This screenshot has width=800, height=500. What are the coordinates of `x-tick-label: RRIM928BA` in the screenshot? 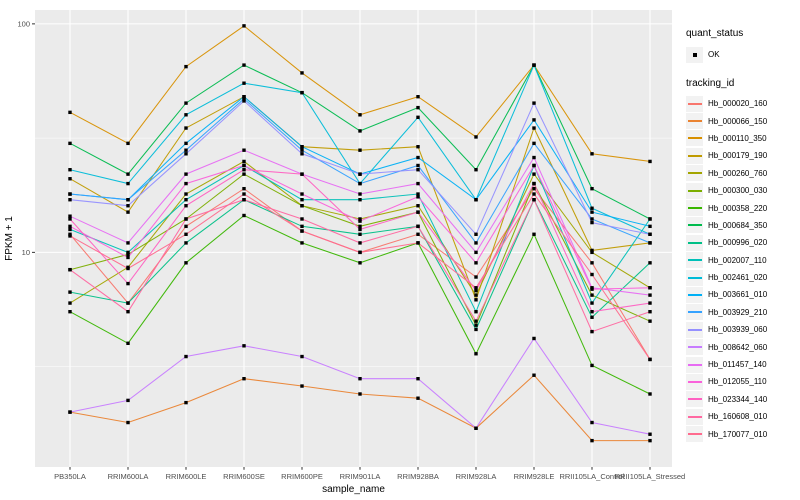 It's located at (418, 476).